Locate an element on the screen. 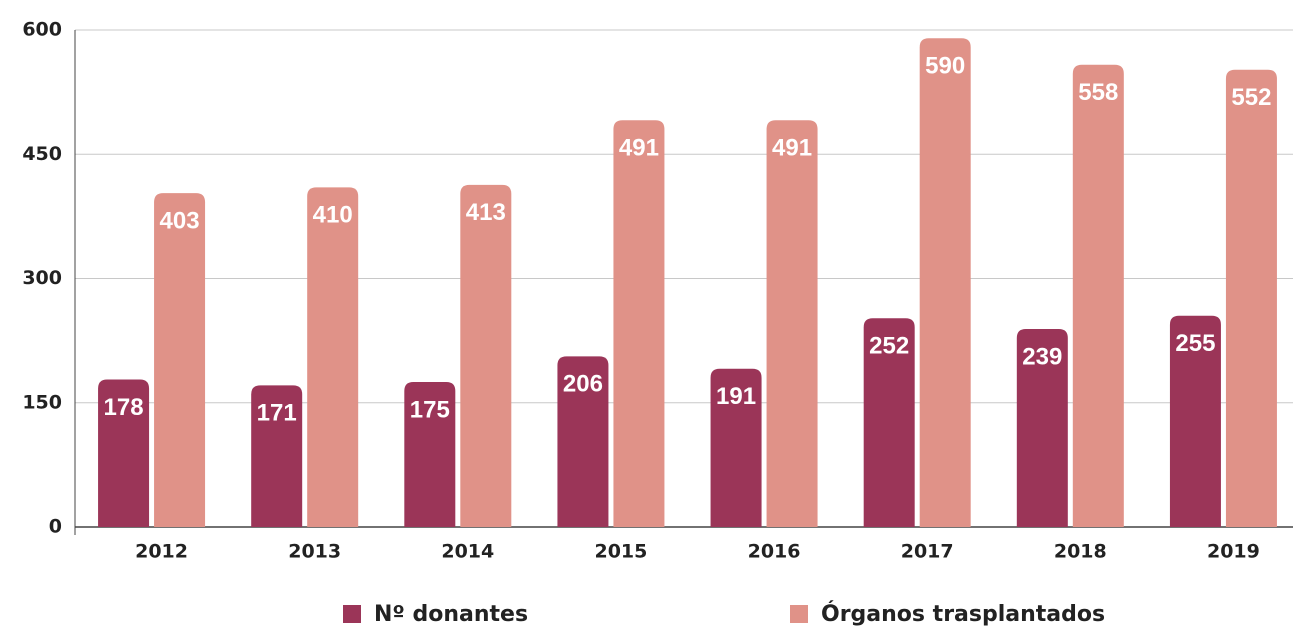 This screenshot has height=628, width=1293. value-label: 590 is located at coordinates (945, 66).